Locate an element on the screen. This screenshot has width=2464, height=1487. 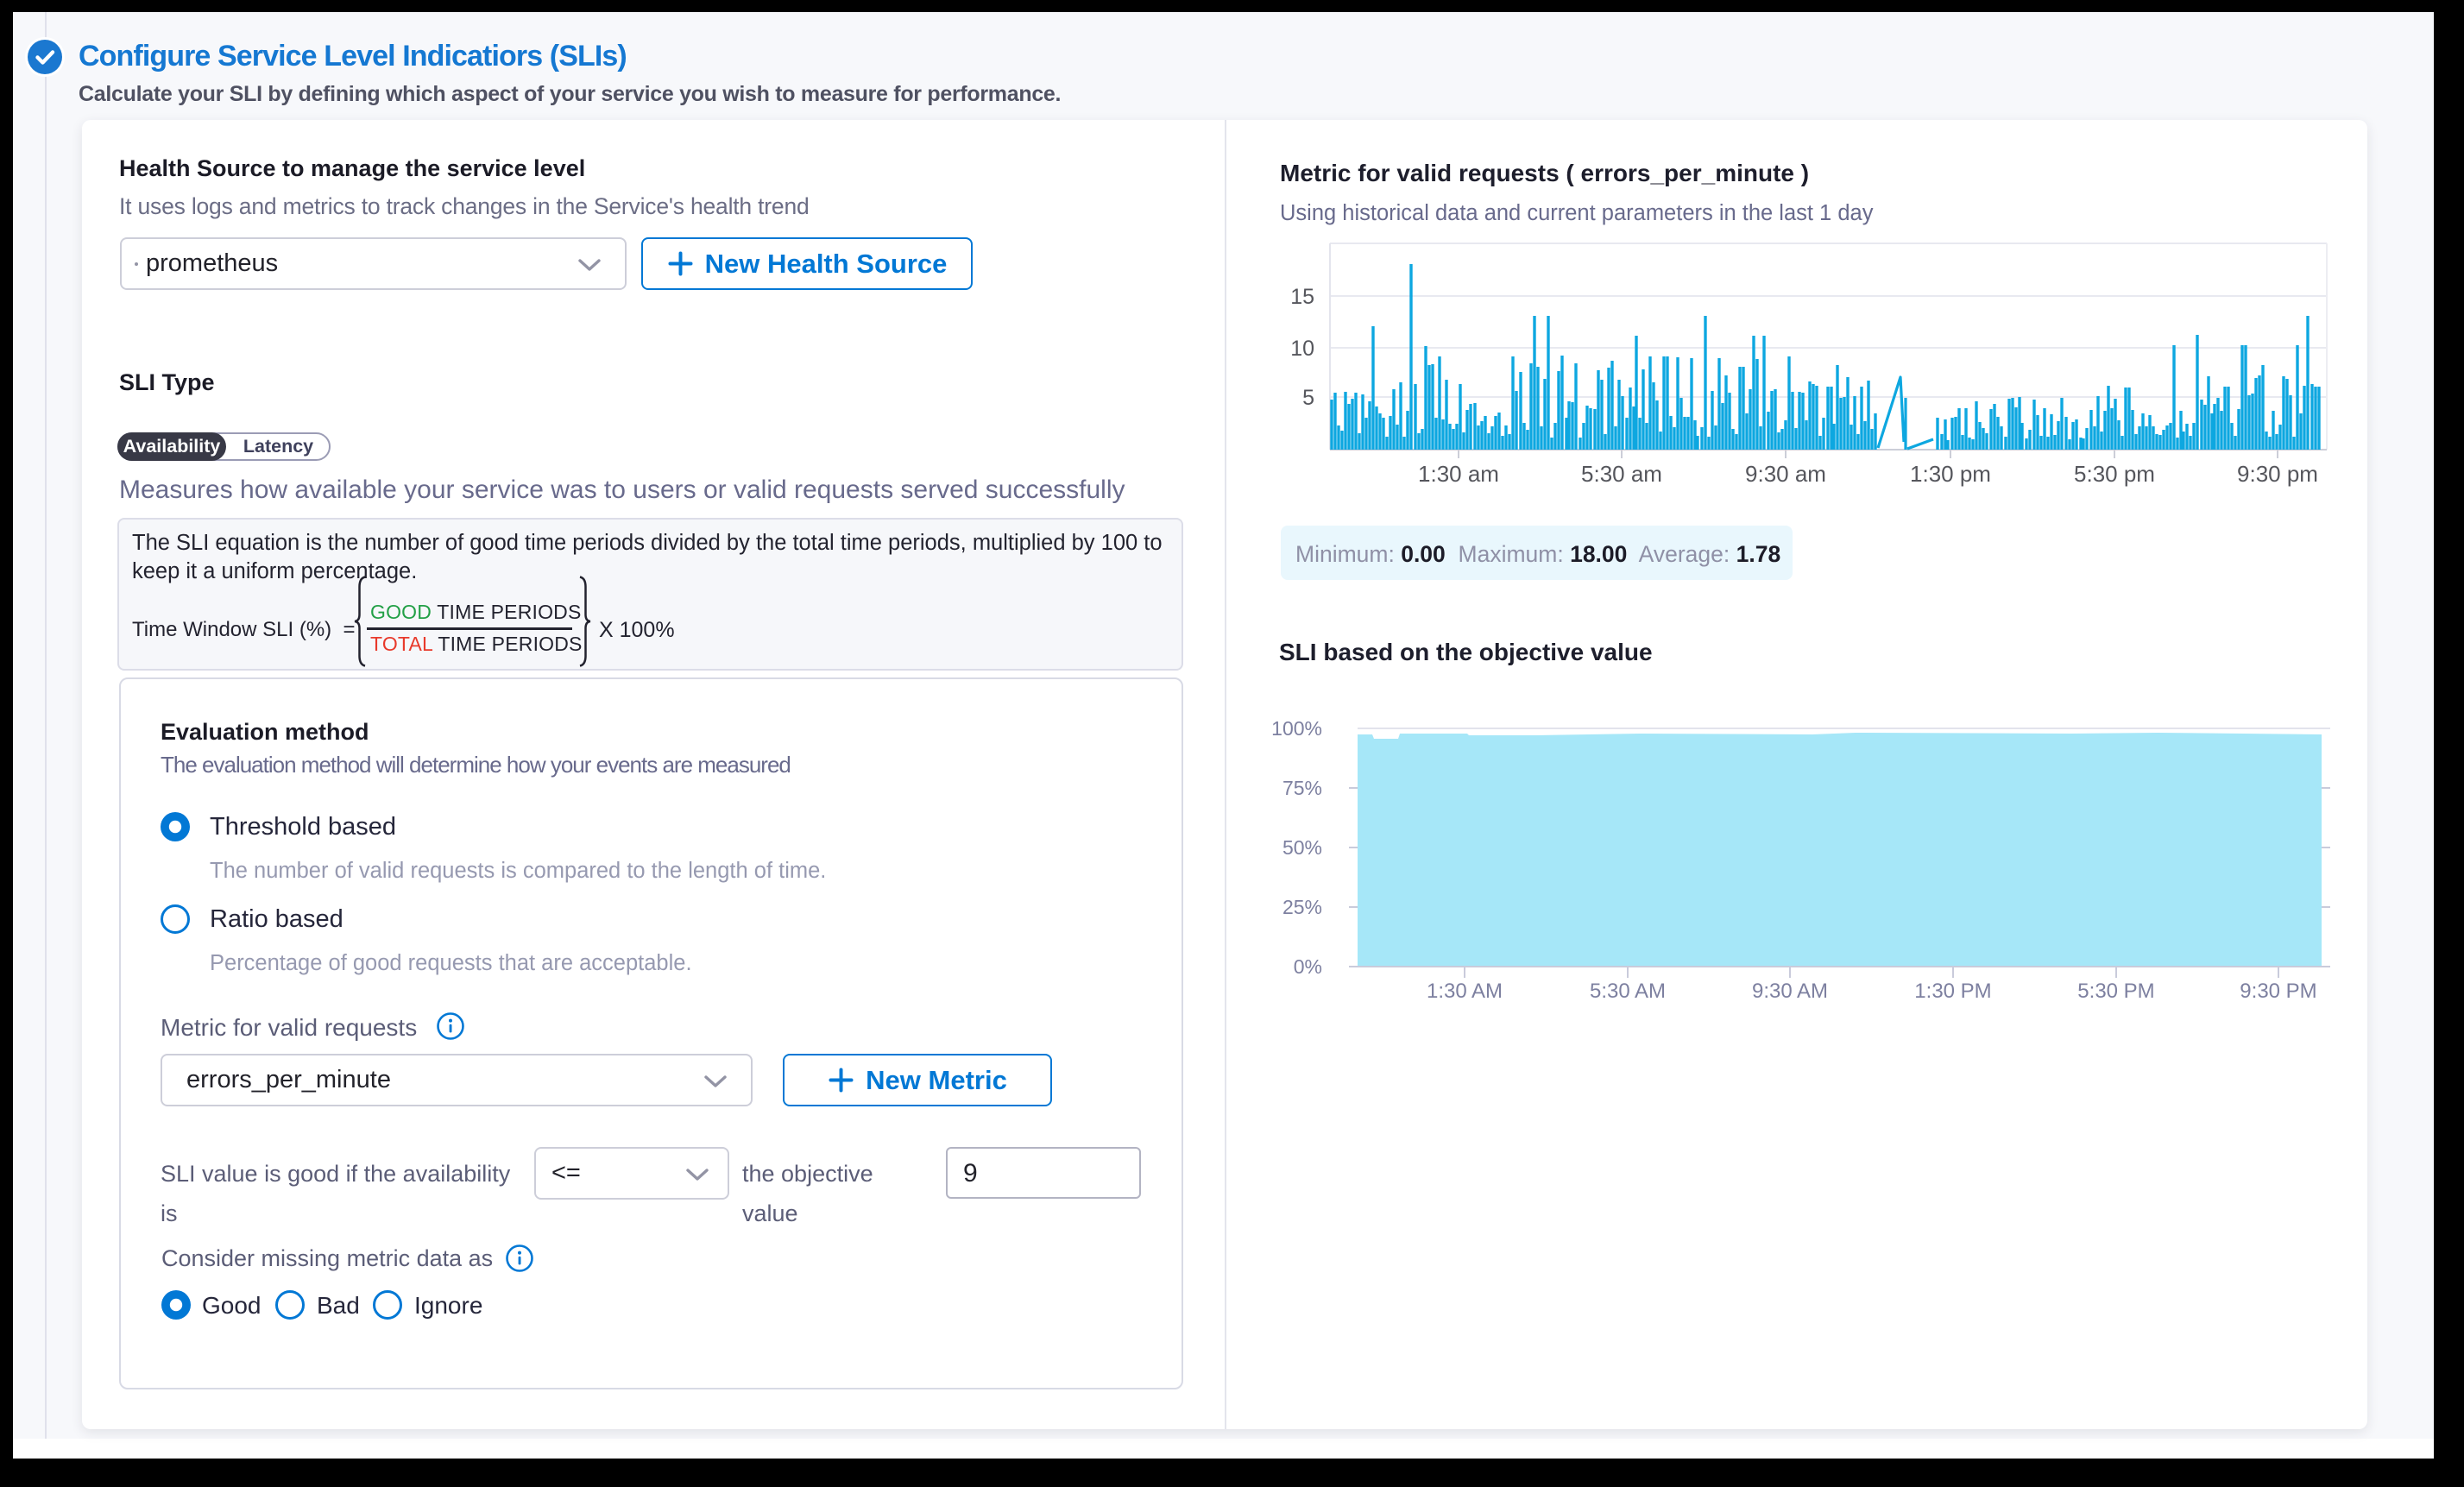
svg-text: 5:30 PM is located at coordinates (2115, 991).